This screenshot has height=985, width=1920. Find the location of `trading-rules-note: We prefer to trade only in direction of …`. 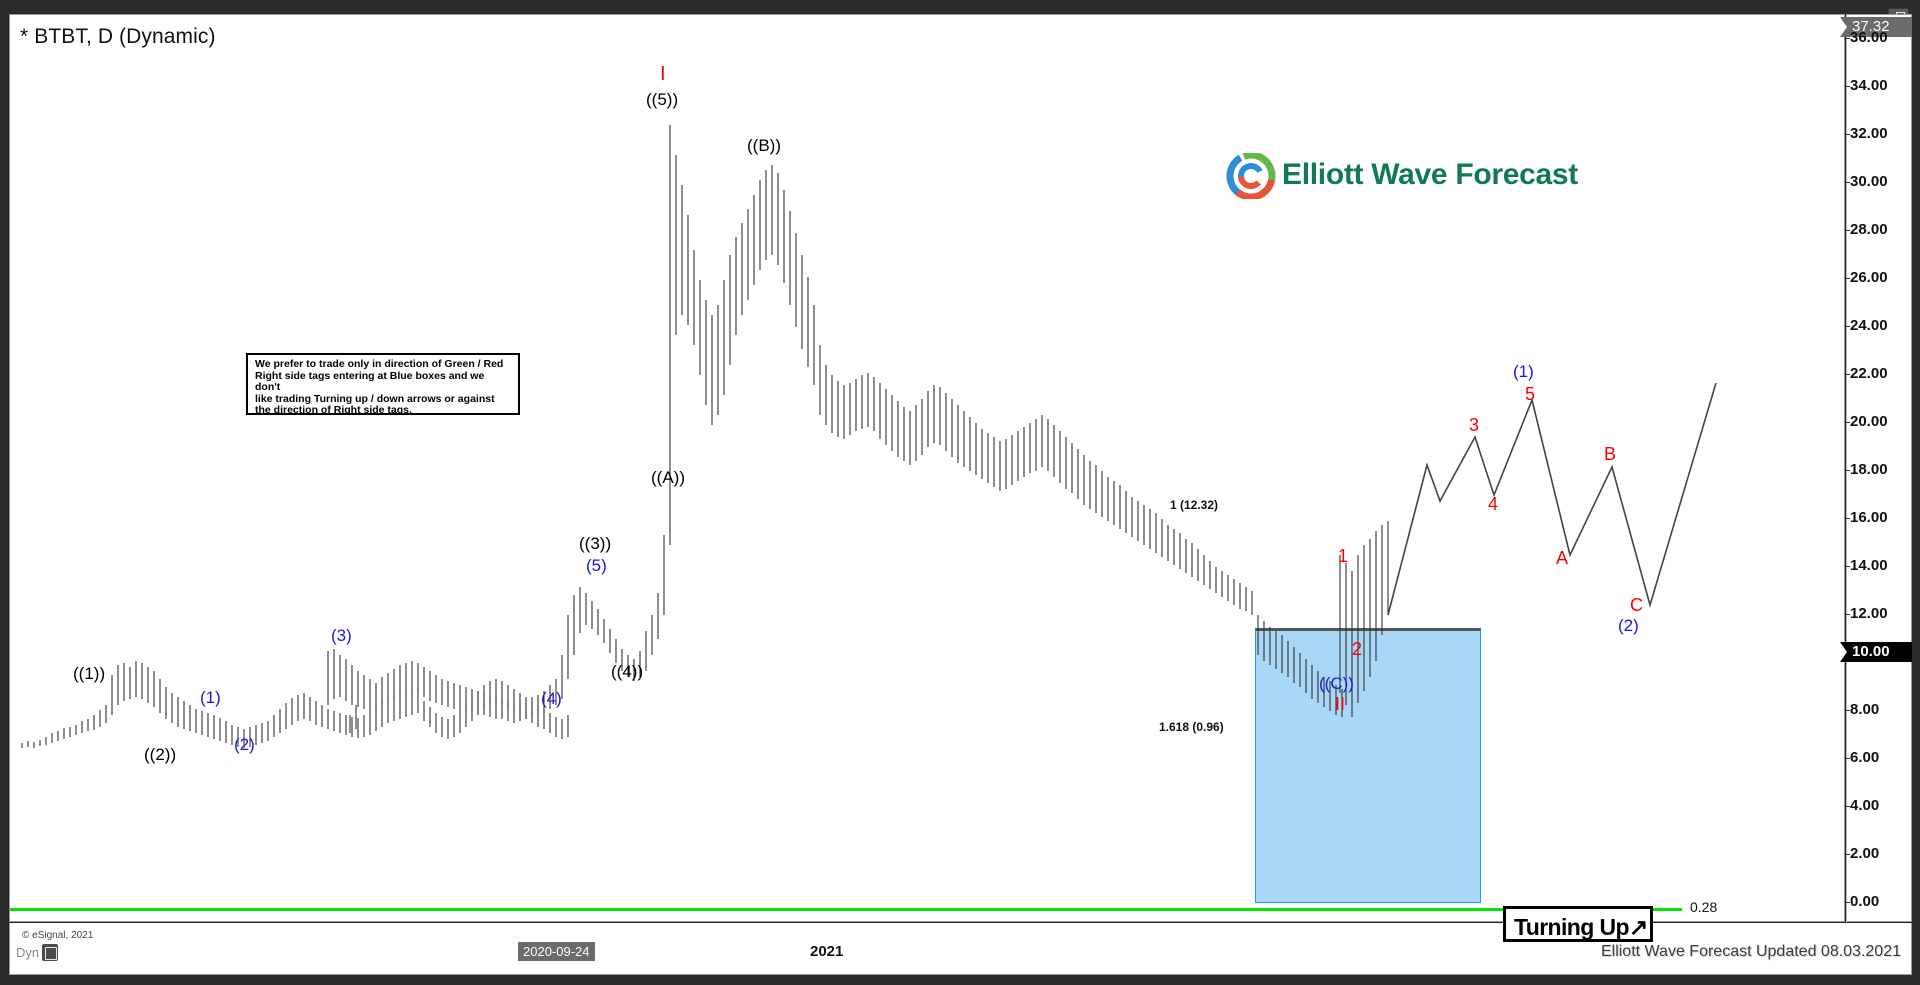

trading-rules-note: We prefer to trade only in direction of … is located at coordinates (383, 385).